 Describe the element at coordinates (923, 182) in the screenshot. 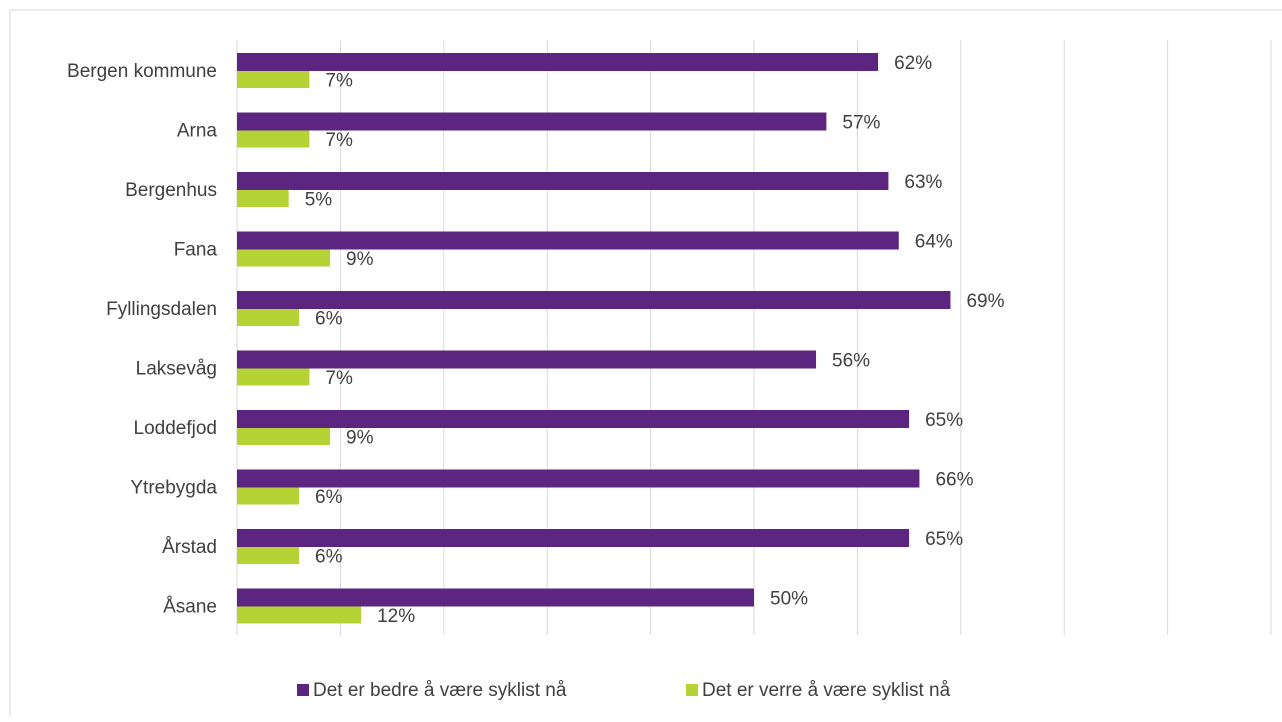

I see `data-label: 63%` at that location.